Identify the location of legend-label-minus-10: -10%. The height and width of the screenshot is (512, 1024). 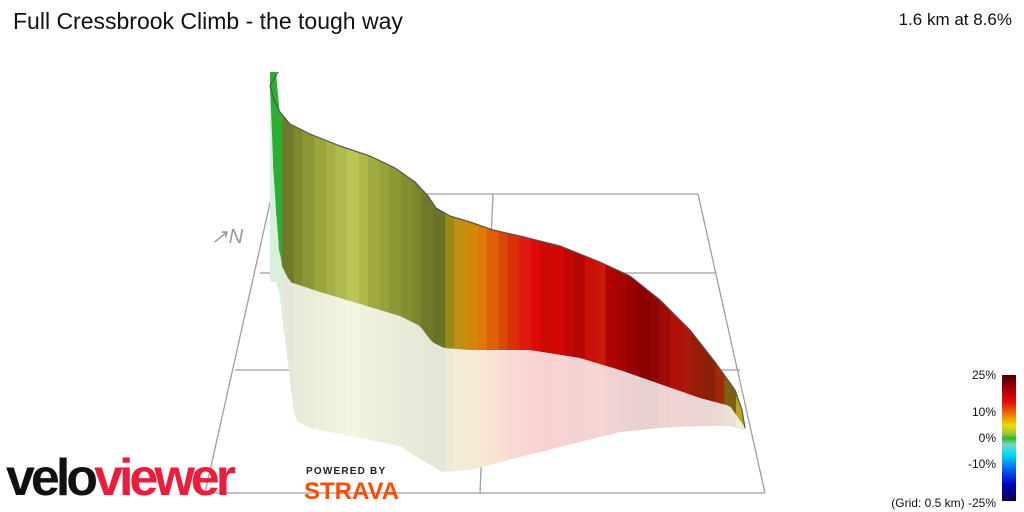
(981, 464).